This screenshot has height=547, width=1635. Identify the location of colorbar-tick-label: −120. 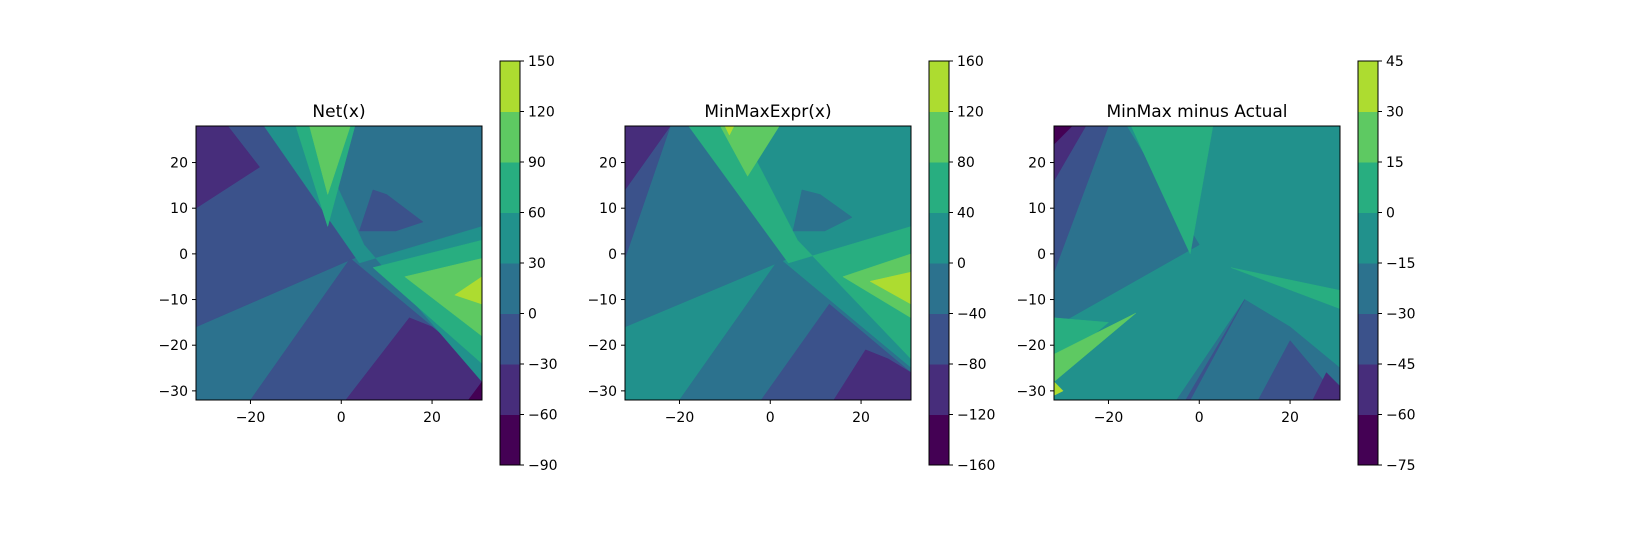
(976, 416).